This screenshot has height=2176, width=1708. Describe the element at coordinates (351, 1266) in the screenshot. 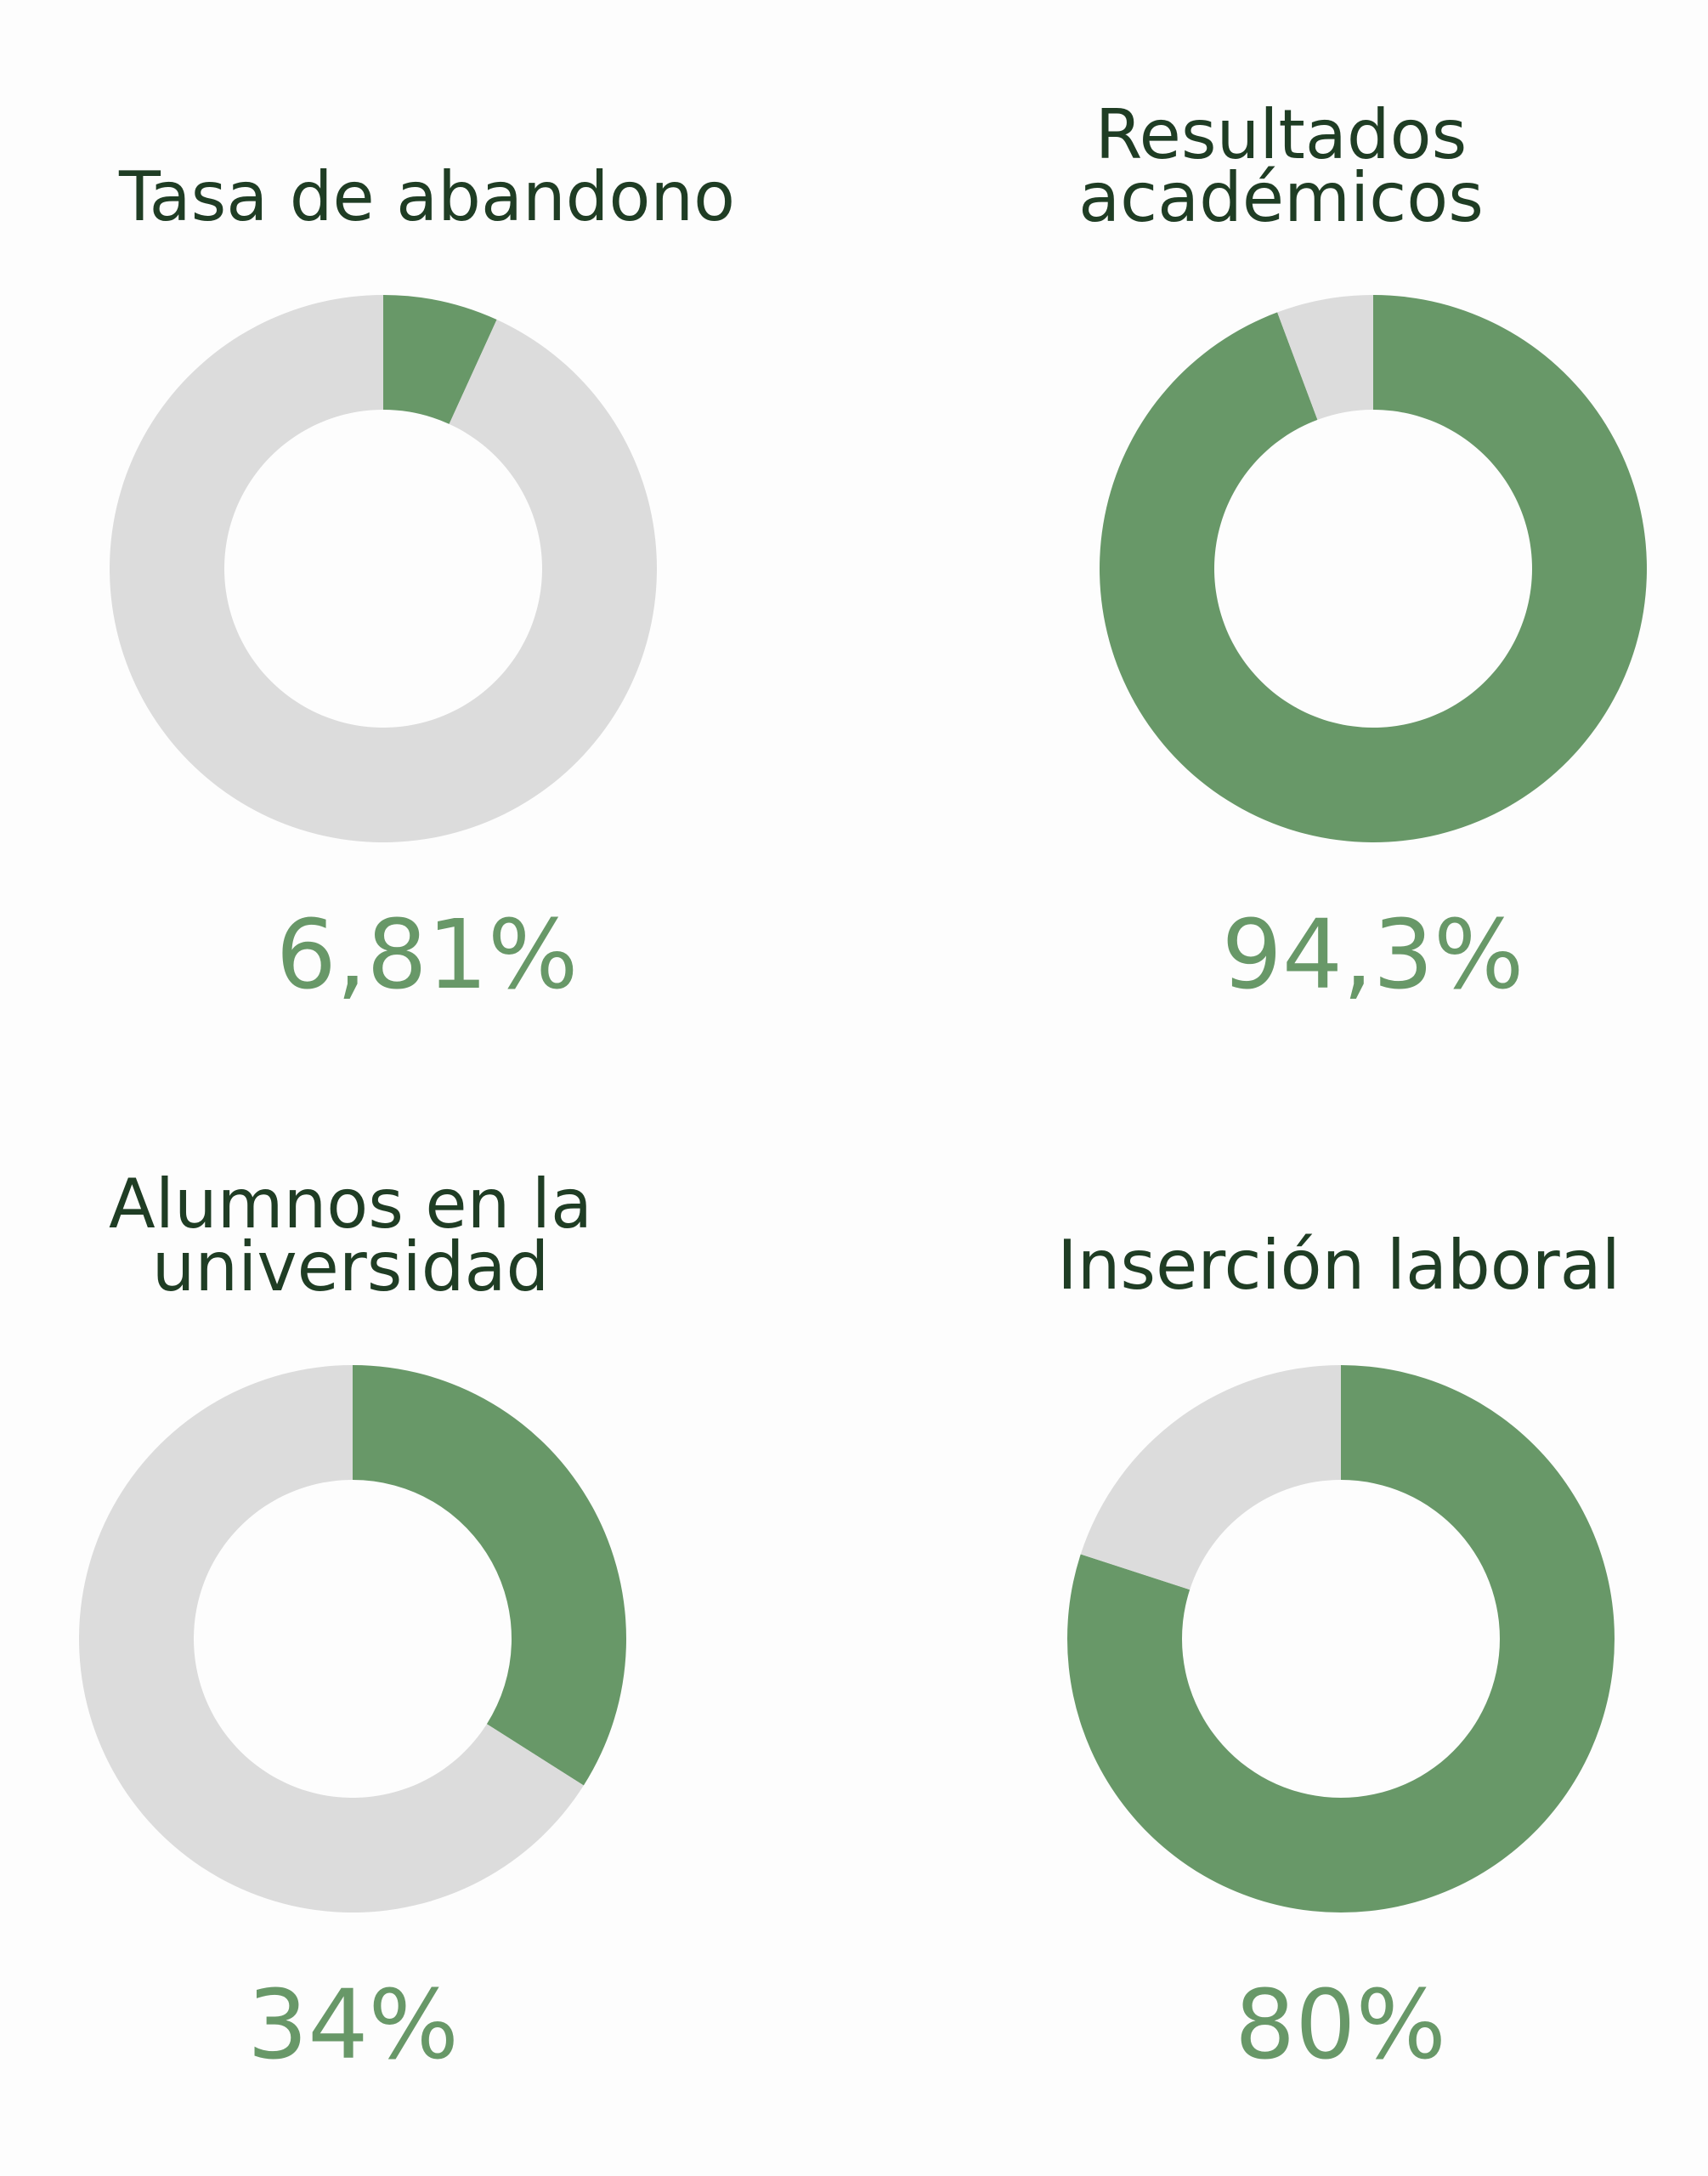

I see `chart-title-line-2: universidad` at that location.